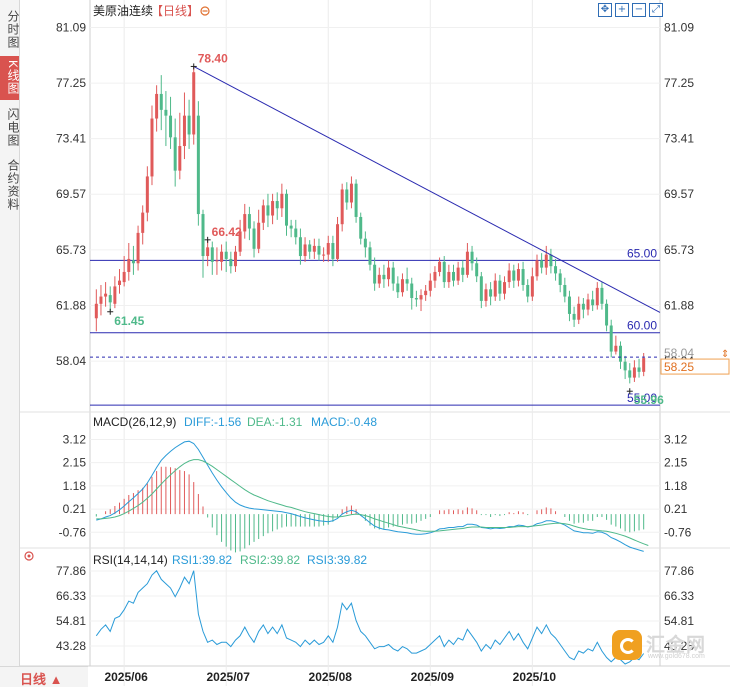  Describe the element at coordinates (75, 439) in the screenshot. I see `macd-y-tick-left: 3.12` at that location.